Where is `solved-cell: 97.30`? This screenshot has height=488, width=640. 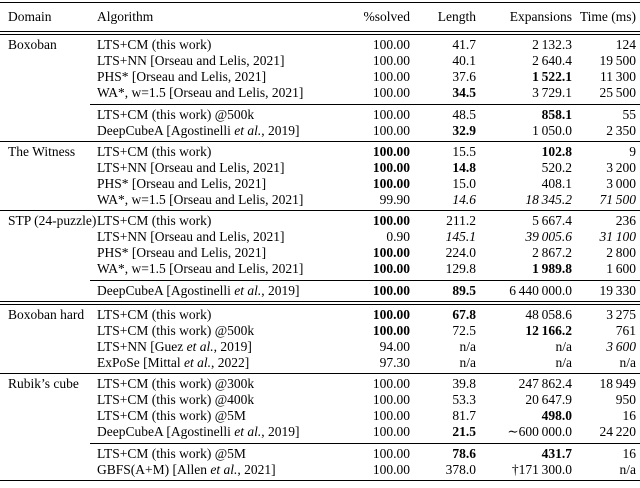
solved-cell: 97.30 is located at coordinates (394, 362).